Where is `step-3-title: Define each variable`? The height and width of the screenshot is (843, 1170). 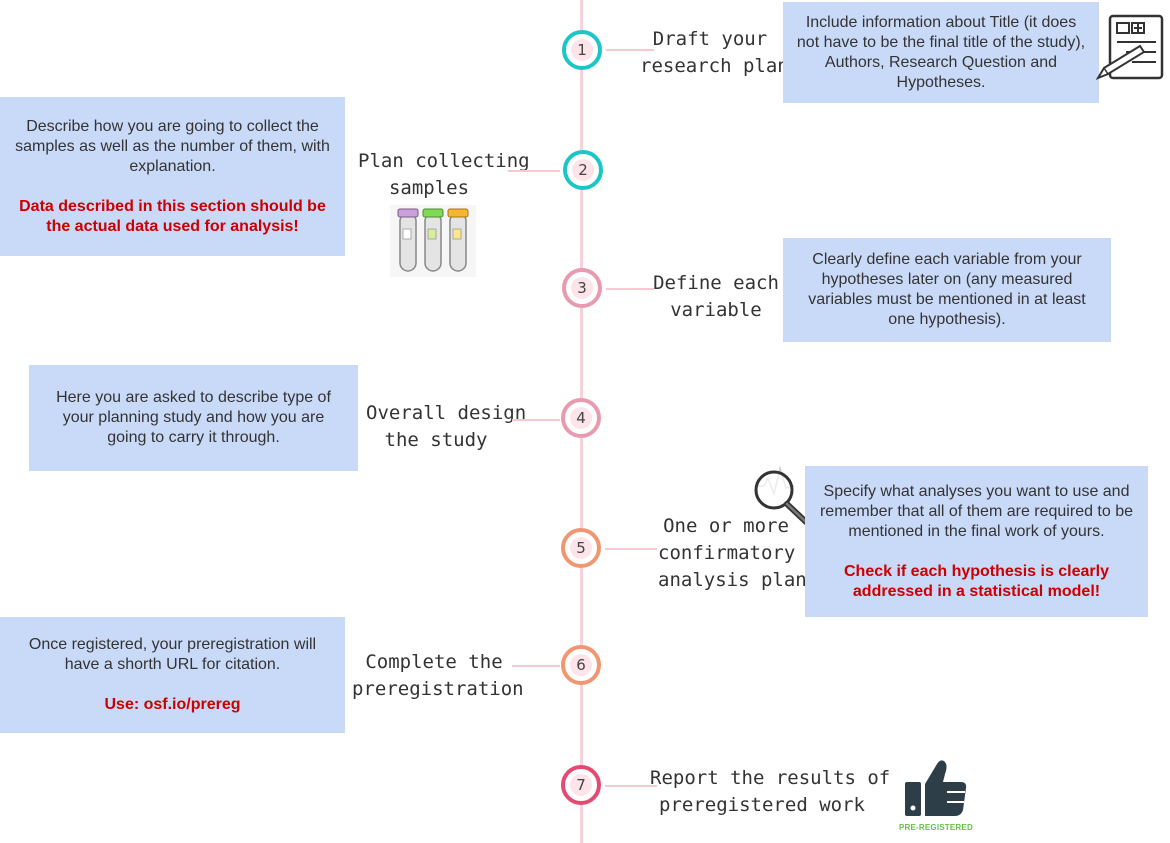 step-3-title: Define each variable is located at coordinates (716, 296).